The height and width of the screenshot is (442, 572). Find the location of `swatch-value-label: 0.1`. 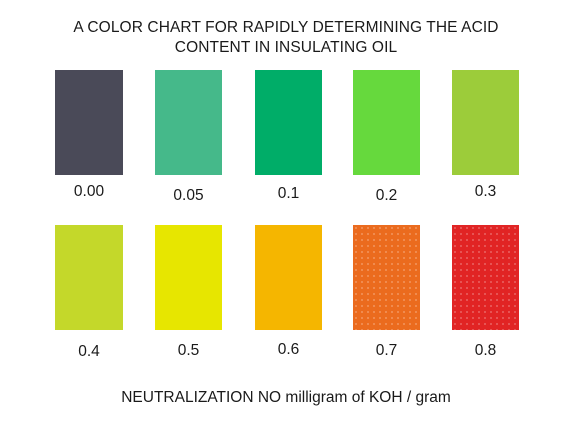

swatch-value-label: 0.1 is located at coordinates (288, 193).